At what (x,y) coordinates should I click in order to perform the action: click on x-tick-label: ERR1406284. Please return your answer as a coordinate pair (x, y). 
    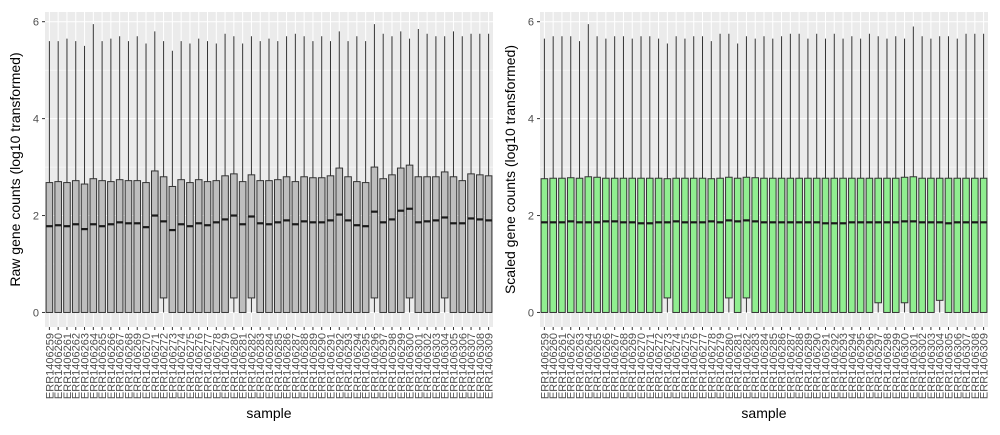
    Looking at the image, I should click on (270, 366).